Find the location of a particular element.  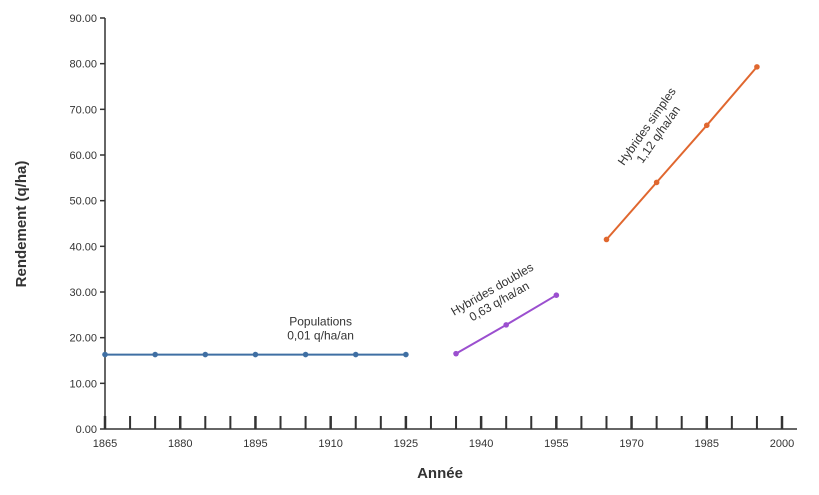

series-2-line is located at coordinates (681, 153).